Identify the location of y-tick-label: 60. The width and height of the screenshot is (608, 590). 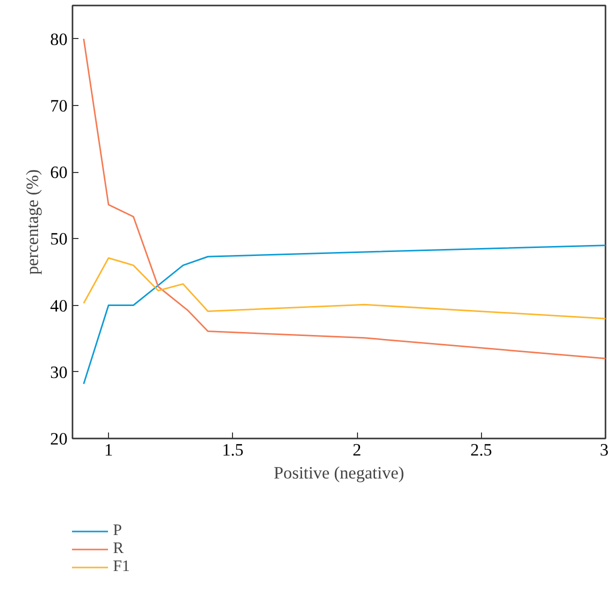
(59, 172).